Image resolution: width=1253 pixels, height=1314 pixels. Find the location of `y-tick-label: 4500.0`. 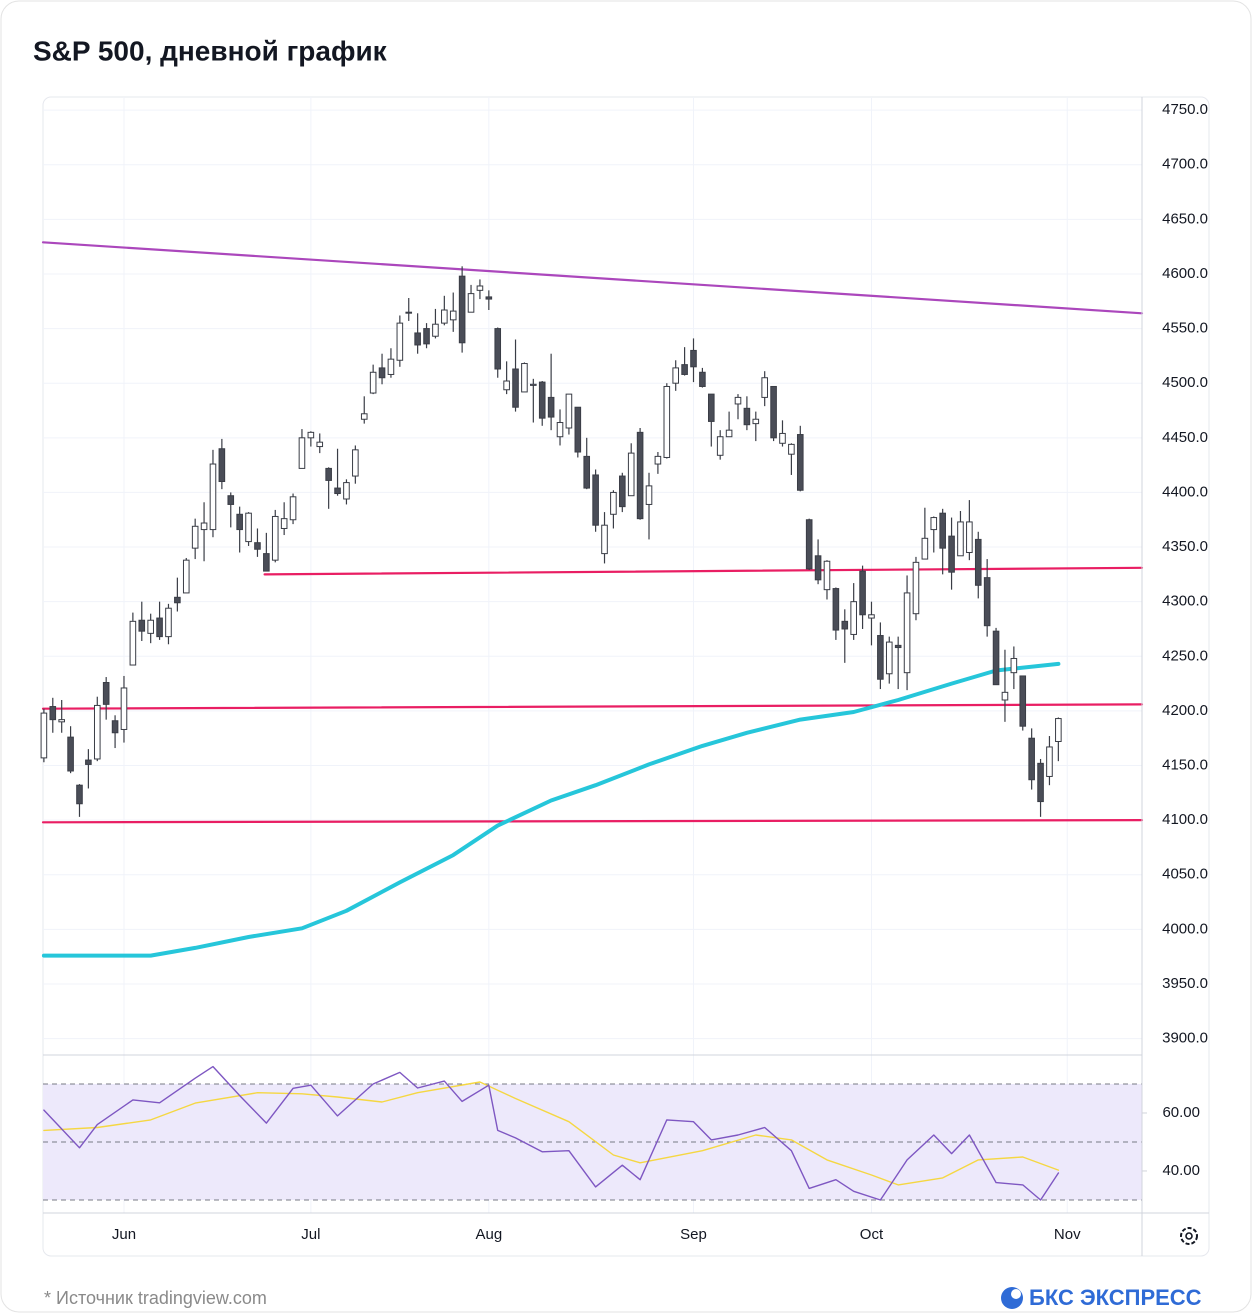

y-tick-label: 4500.0 is located at coordinates (1185, 382).